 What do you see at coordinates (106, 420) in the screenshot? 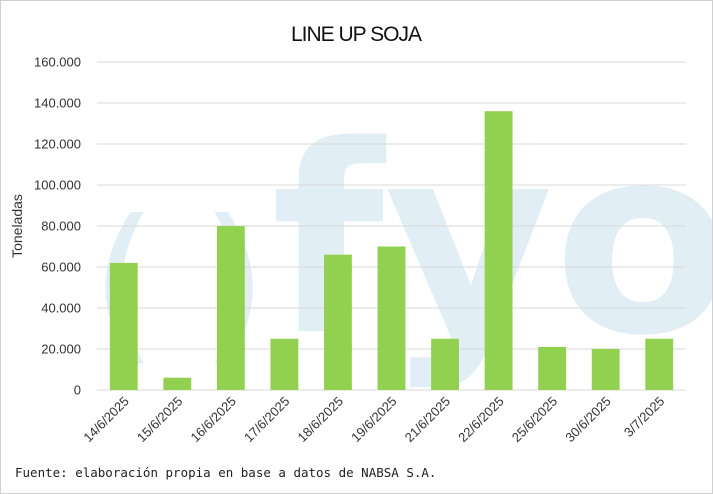
I see `x-tick-label: 14/6/2025` at bounding box center [106, 420].